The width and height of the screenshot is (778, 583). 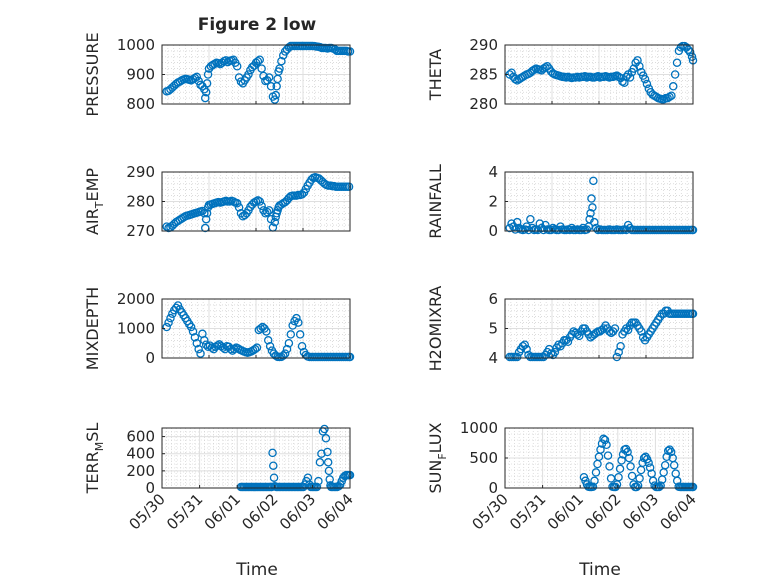 I want to click on terrmsl-xtick-label: 05/31, so click(x=184, y=511).